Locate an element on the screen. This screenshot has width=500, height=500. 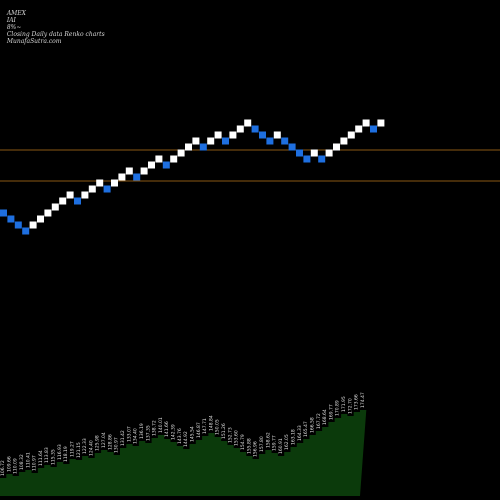
volume-label-42: 158.62 is located at coordinates (268, 440).